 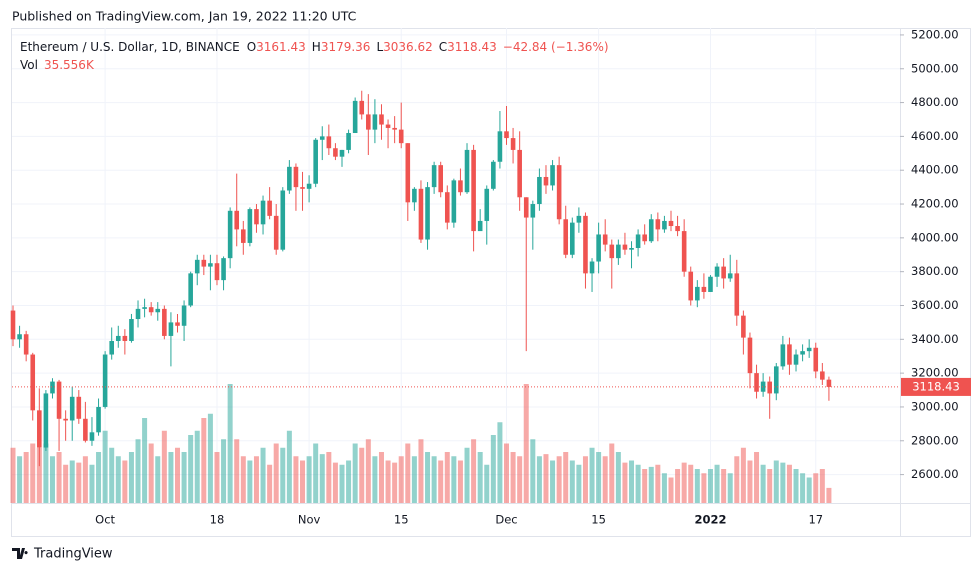 What do you see at coordinates (251, 47) in the screenshot?
I see `o-label: O` at bounding box center [251, 47].